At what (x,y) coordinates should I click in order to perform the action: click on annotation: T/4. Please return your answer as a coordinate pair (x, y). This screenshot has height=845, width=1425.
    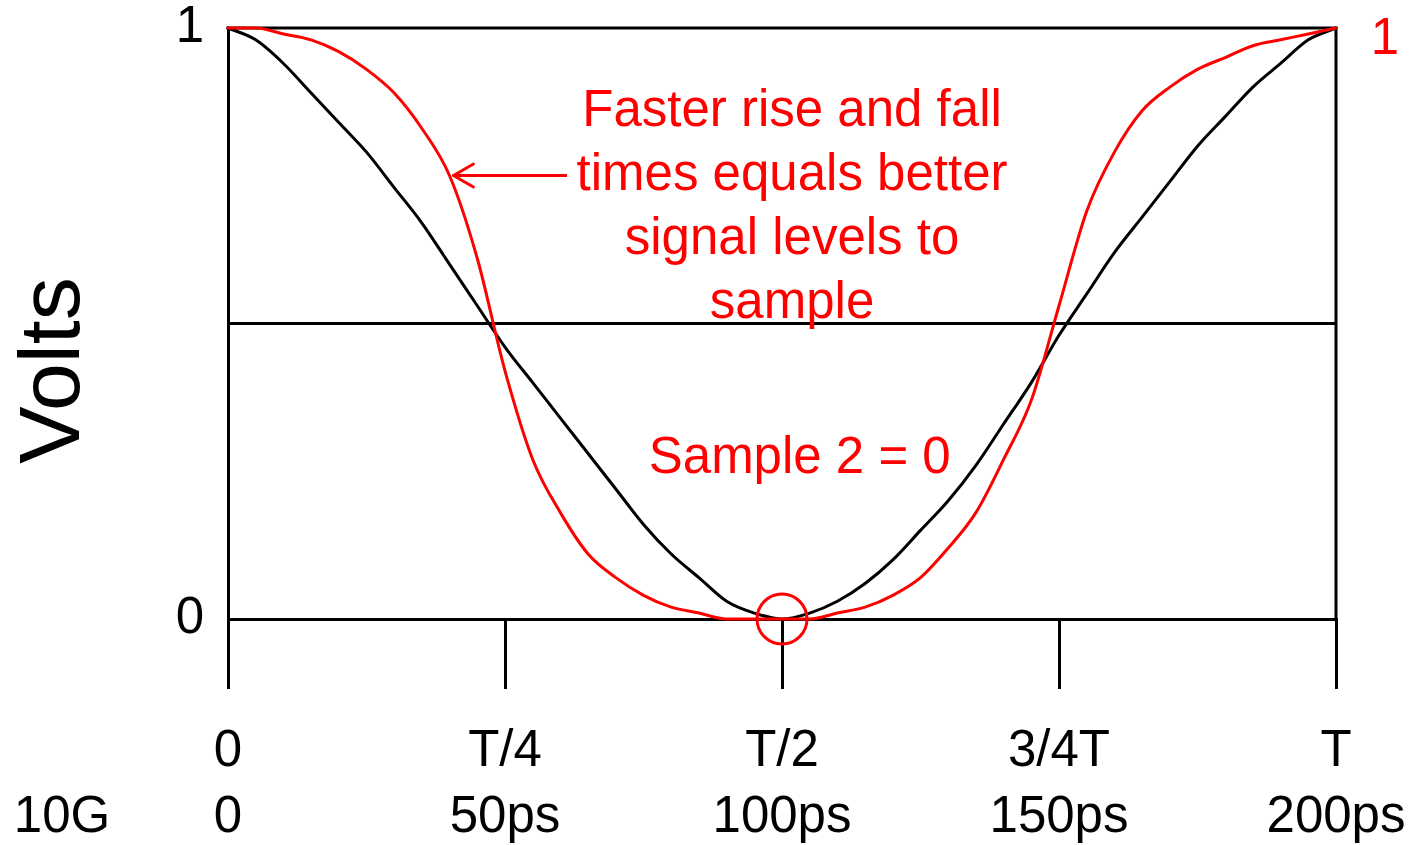
    Looking at the image, I should click on (505, 748).